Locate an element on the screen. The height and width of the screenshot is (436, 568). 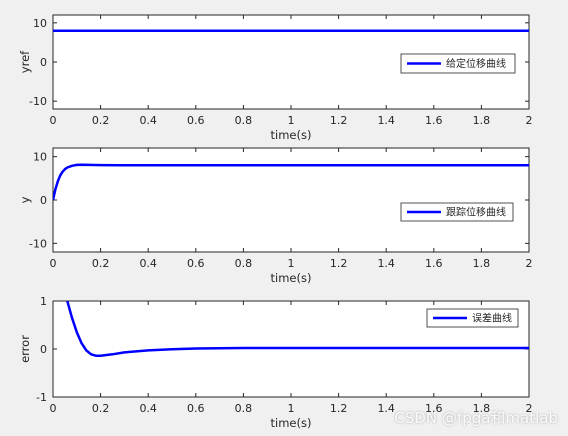
y-axis-label: yref is located at coordinates (25, 61).